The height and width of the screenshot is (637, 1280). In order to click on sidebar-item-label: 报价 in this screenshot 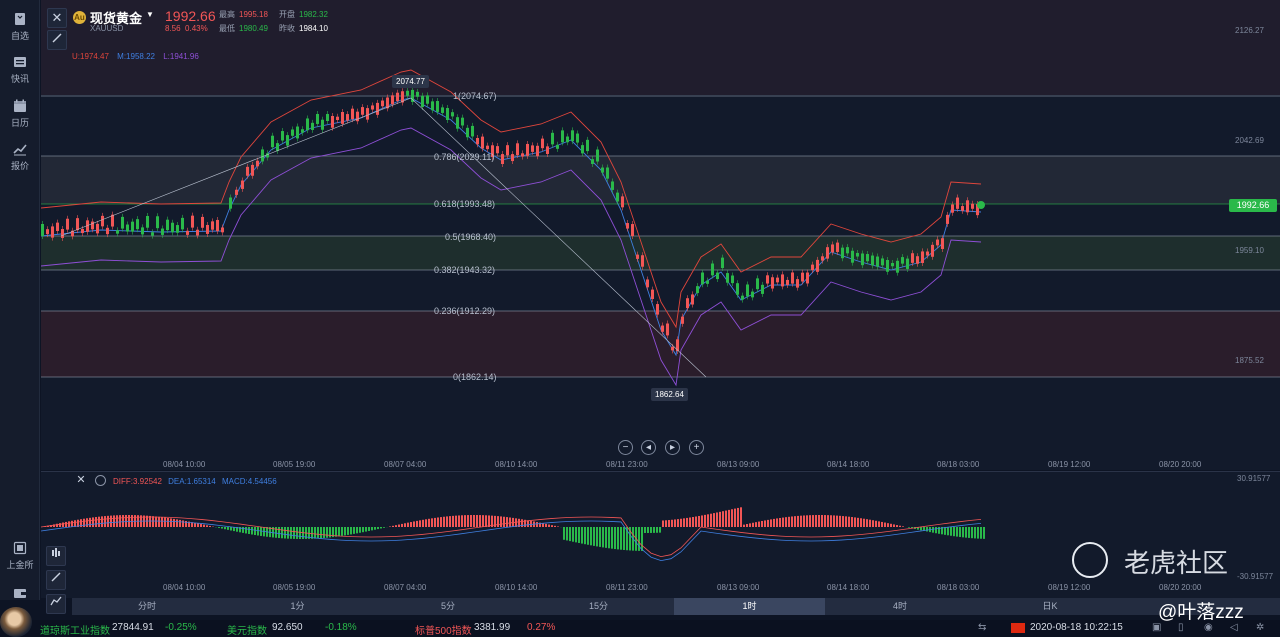, I will do `click(19, 166)`.